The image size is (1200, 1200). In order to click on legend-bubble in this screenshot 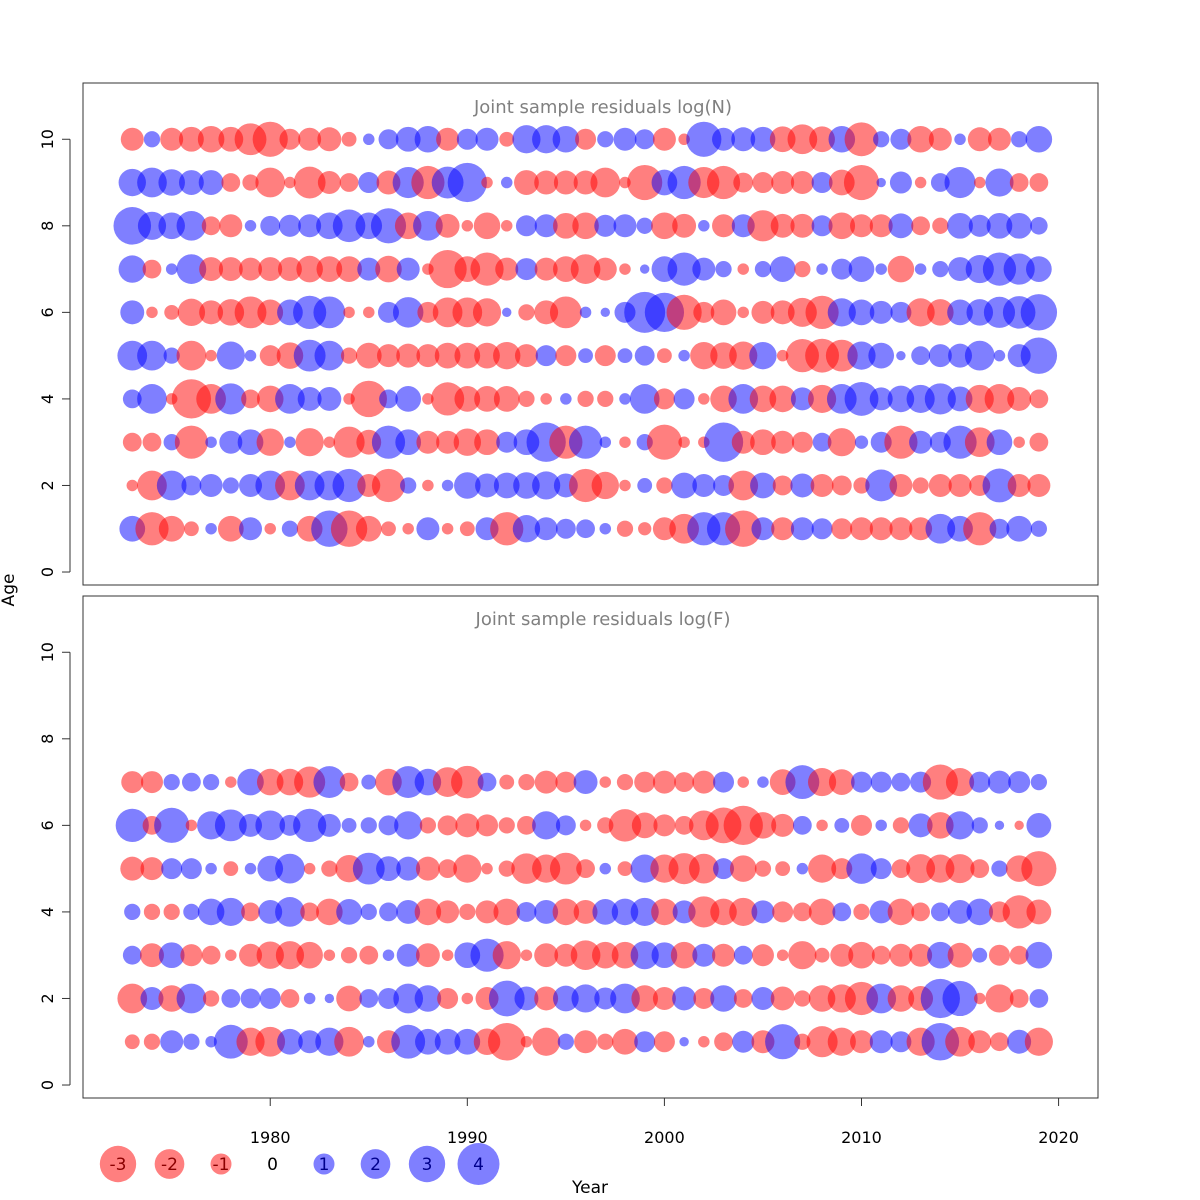, I will do `click(324, 1164)`.